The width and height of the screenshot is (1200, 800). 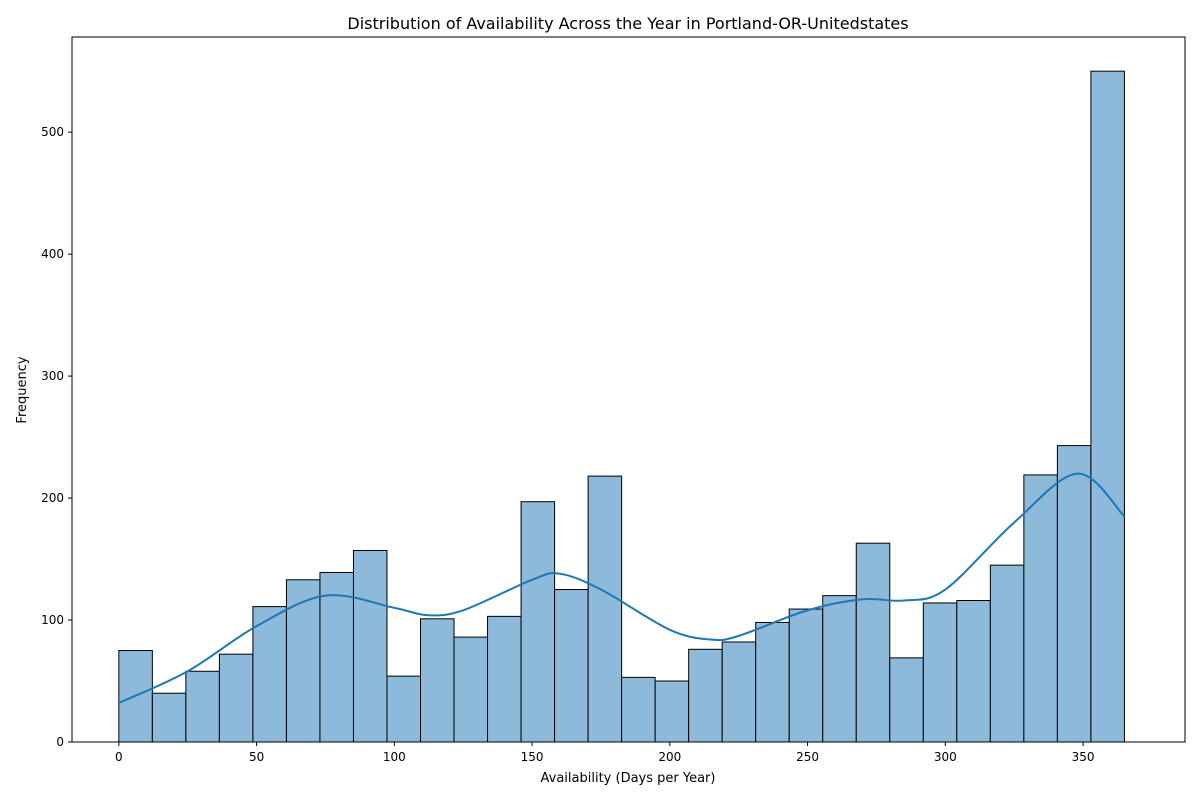 I want to click on y-tick-label: 200, so click(x=52, y=498).